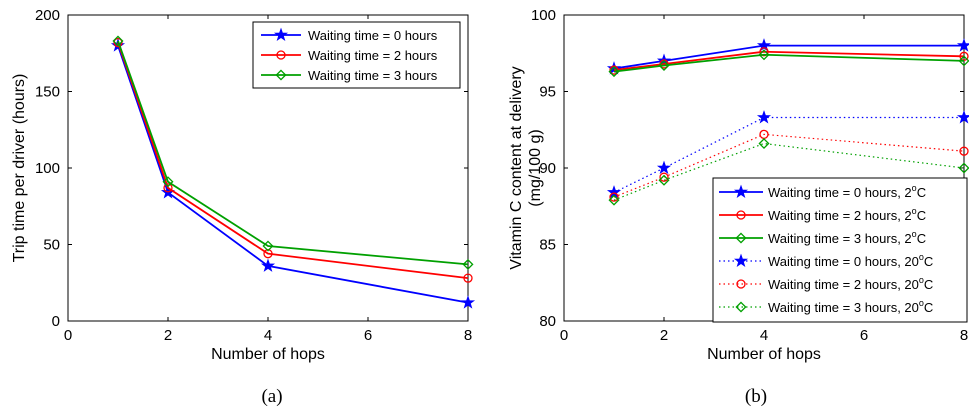  What do you see at coordinates (271, 396) in the screenshot?
I see `figure-caption: (a)` at bounding box center [271, 396].